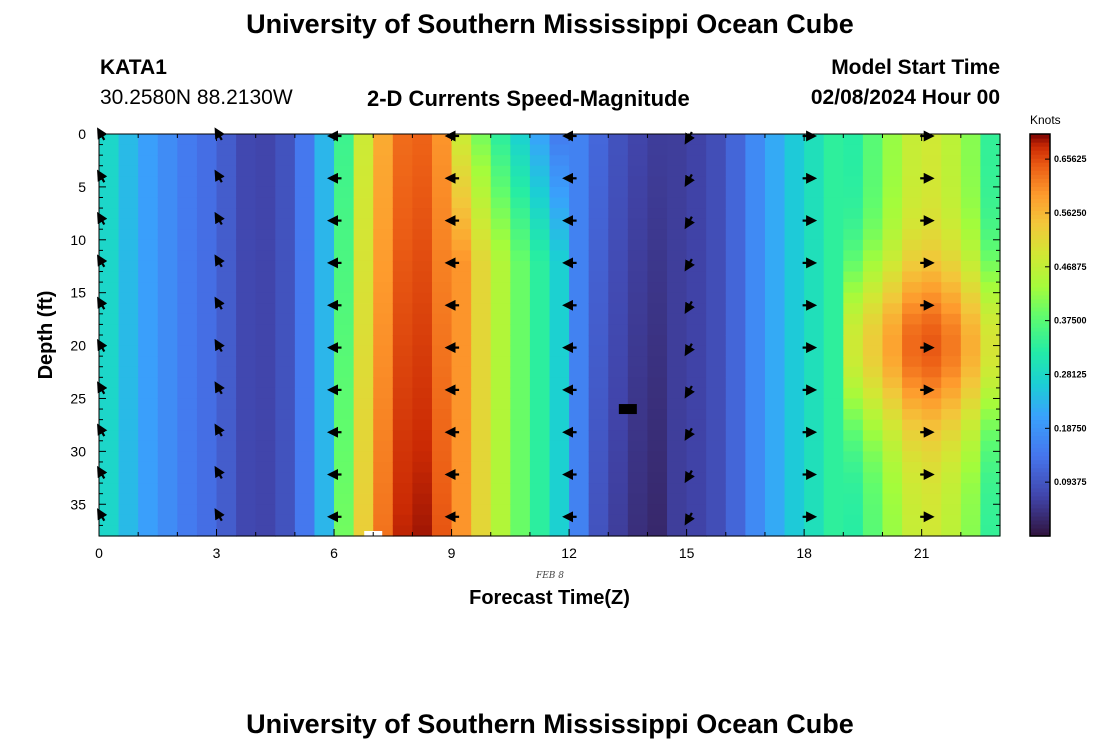 The width and height of the screenshot is (1100, 750). What do you see at coordinates (133, 67) in the screenshot?
I see `station-id: KATA1` at bounding box center [133, 67].